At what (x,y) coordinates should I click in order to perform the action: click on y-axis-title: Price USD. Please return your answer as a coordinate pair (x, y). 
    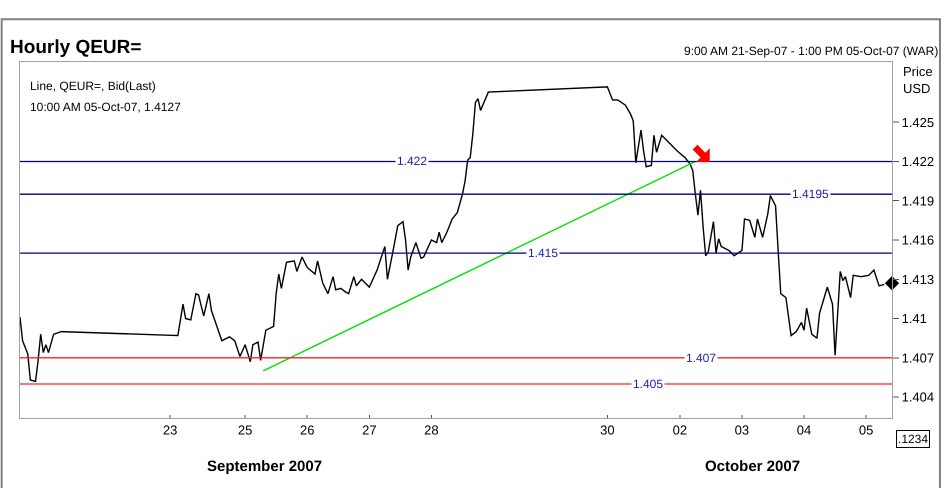
    Looking at the image, I should click on (918, 80).